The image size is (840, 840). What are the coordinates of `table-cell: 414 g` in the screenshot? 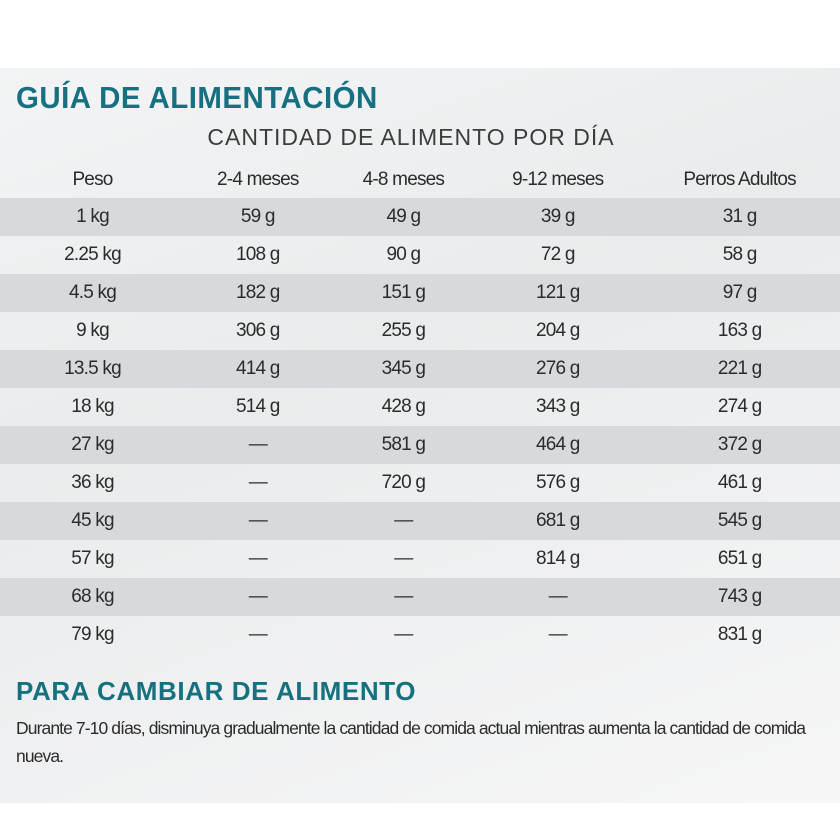 It's located at (258, 369).